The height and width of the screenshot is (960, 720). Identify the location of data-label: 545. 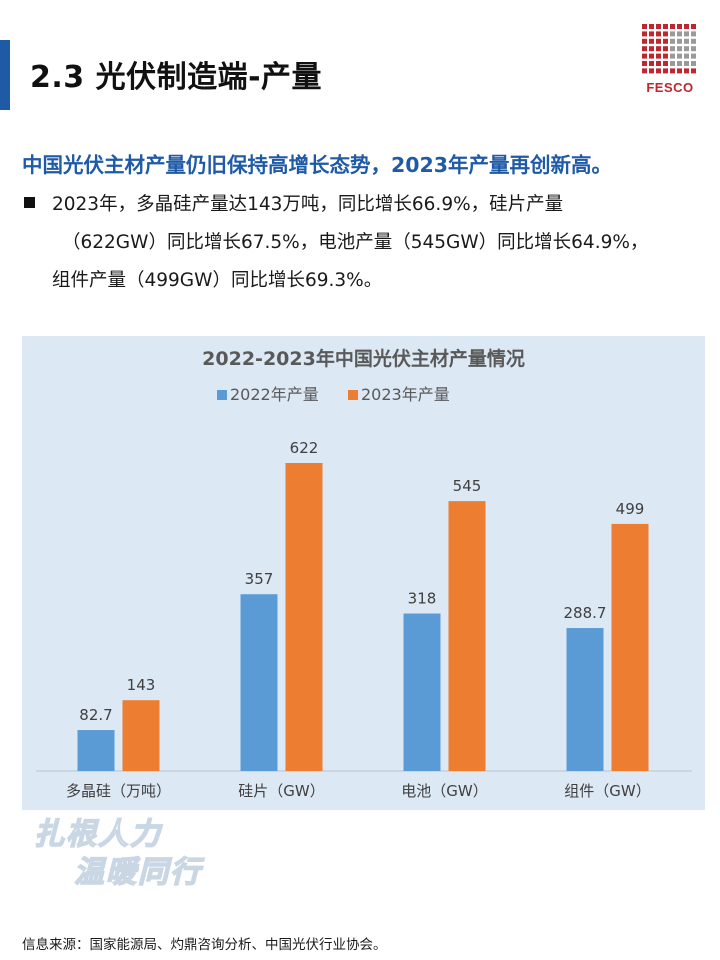
(467, 486).